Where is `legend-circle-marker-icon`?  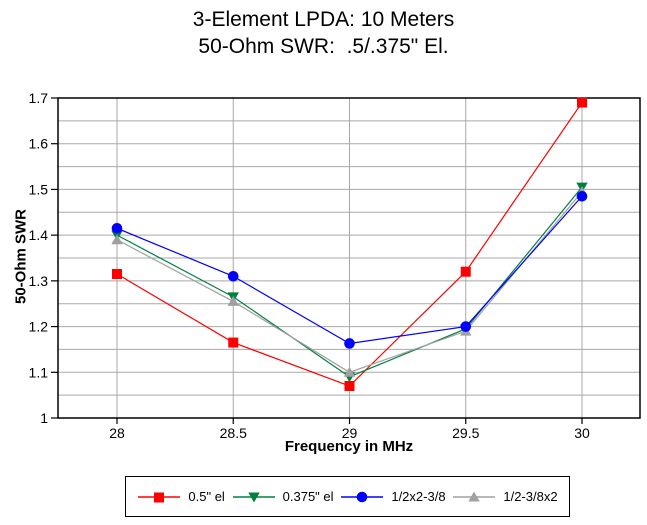 legend-circle-marker-icon is located at coordinates (362, 496).